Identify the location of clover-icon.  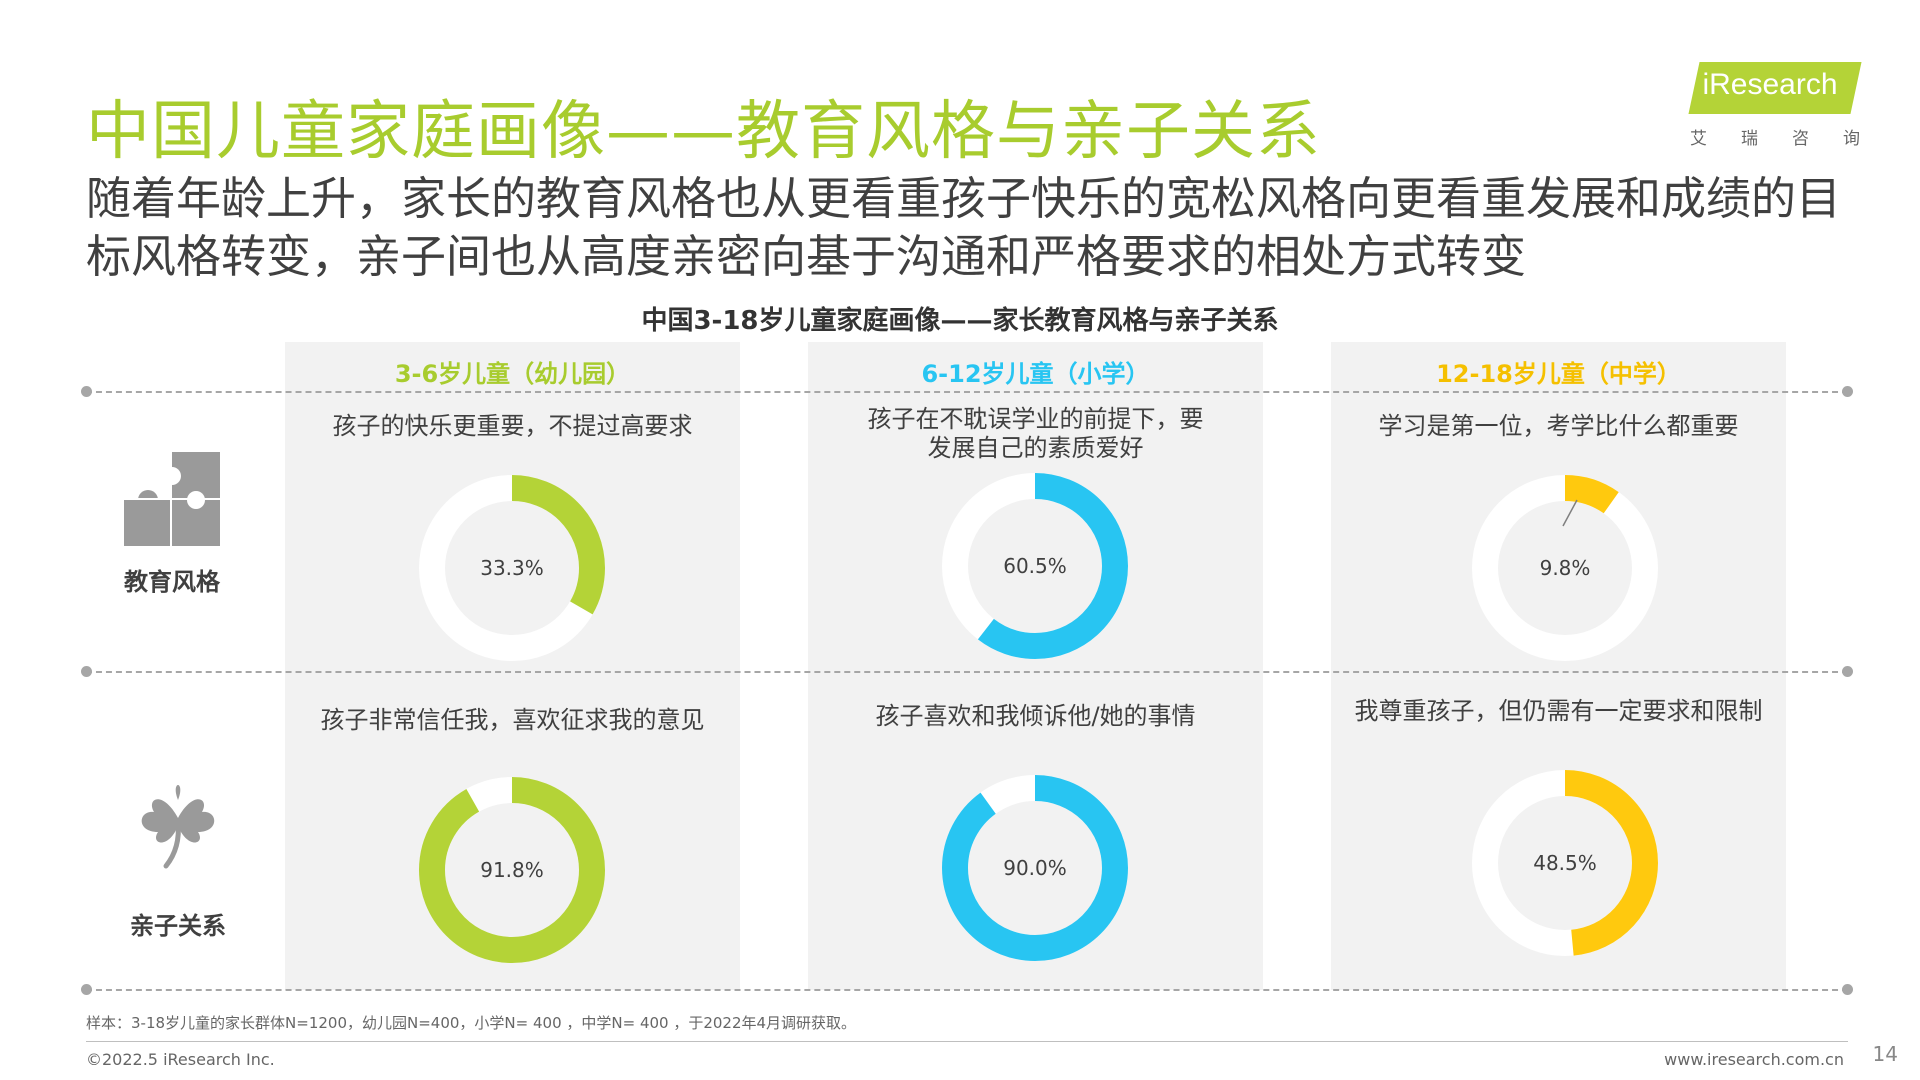
(178, 827).